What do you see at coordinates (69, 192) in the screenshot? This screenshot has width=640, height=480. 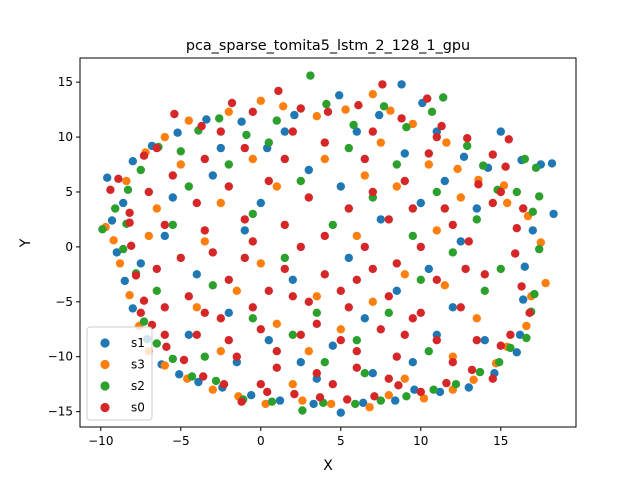 I see `y-tick-label: 5` at bounding box center [69, 192].